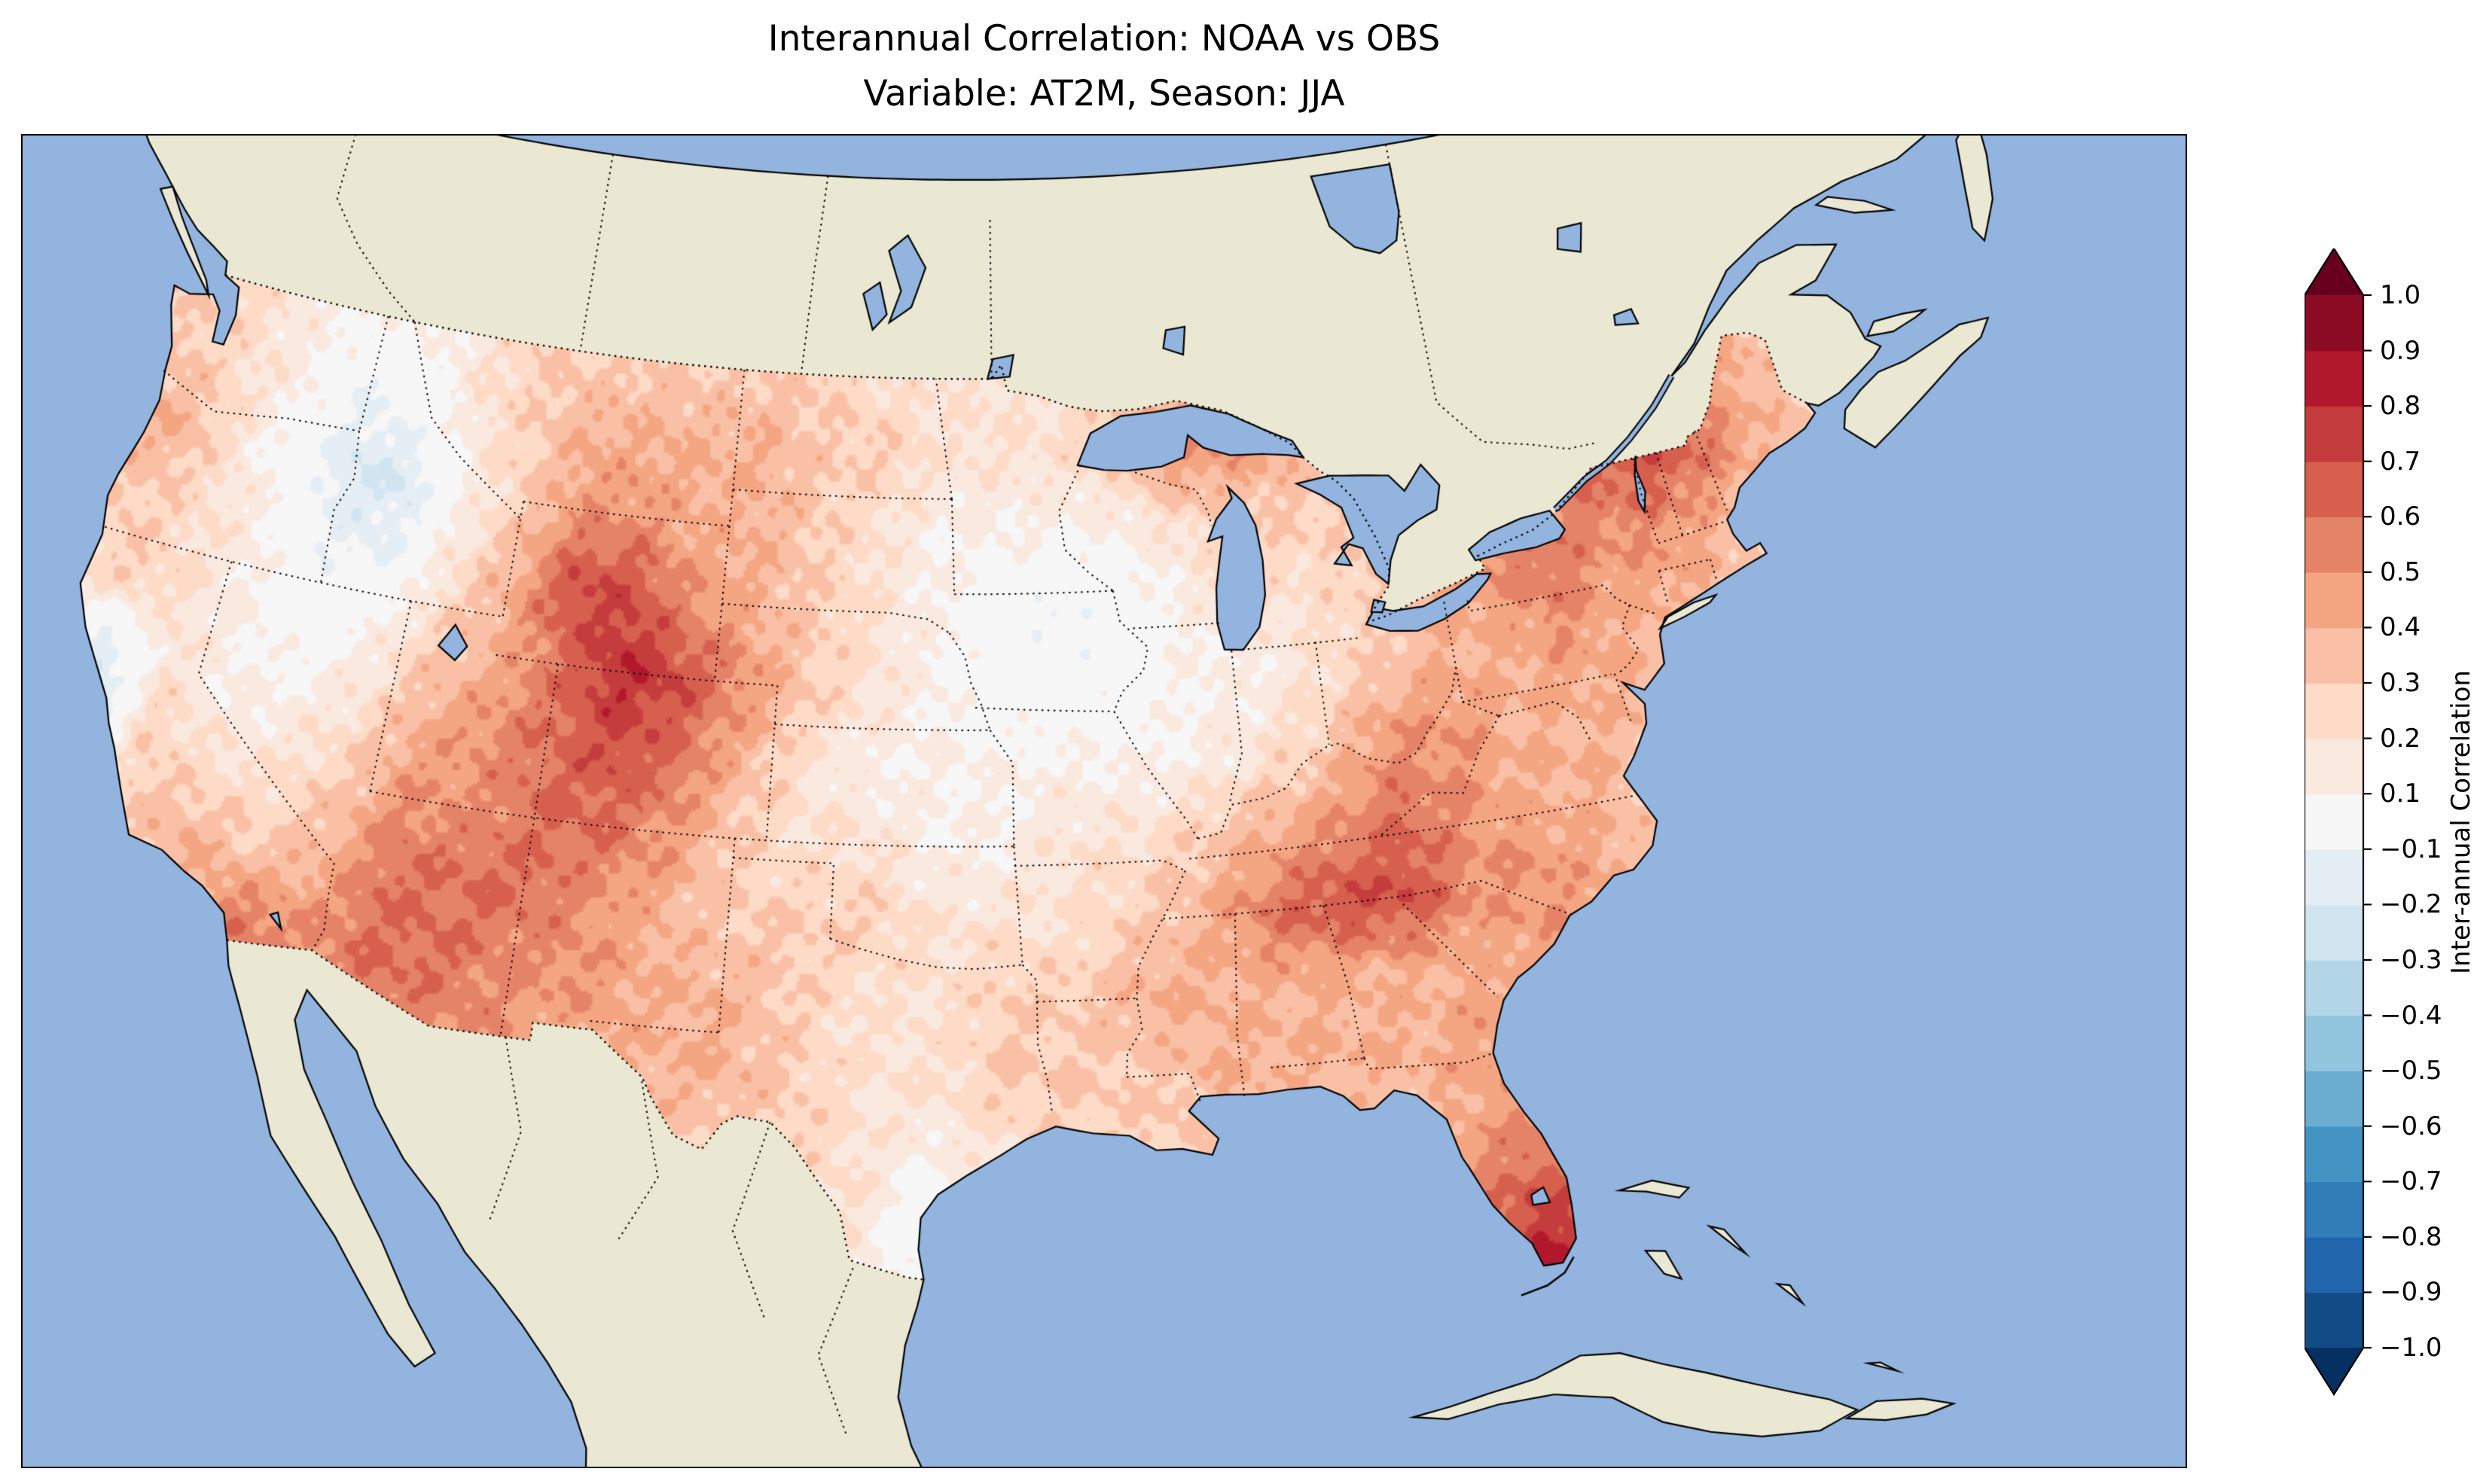 Image resolution: width=2474 pixels, height=1484 pixels. What do you see at coordinates (2338, 822) in the screenshot?
I see `colorbar-bar` at bounding box center [2338, 822].